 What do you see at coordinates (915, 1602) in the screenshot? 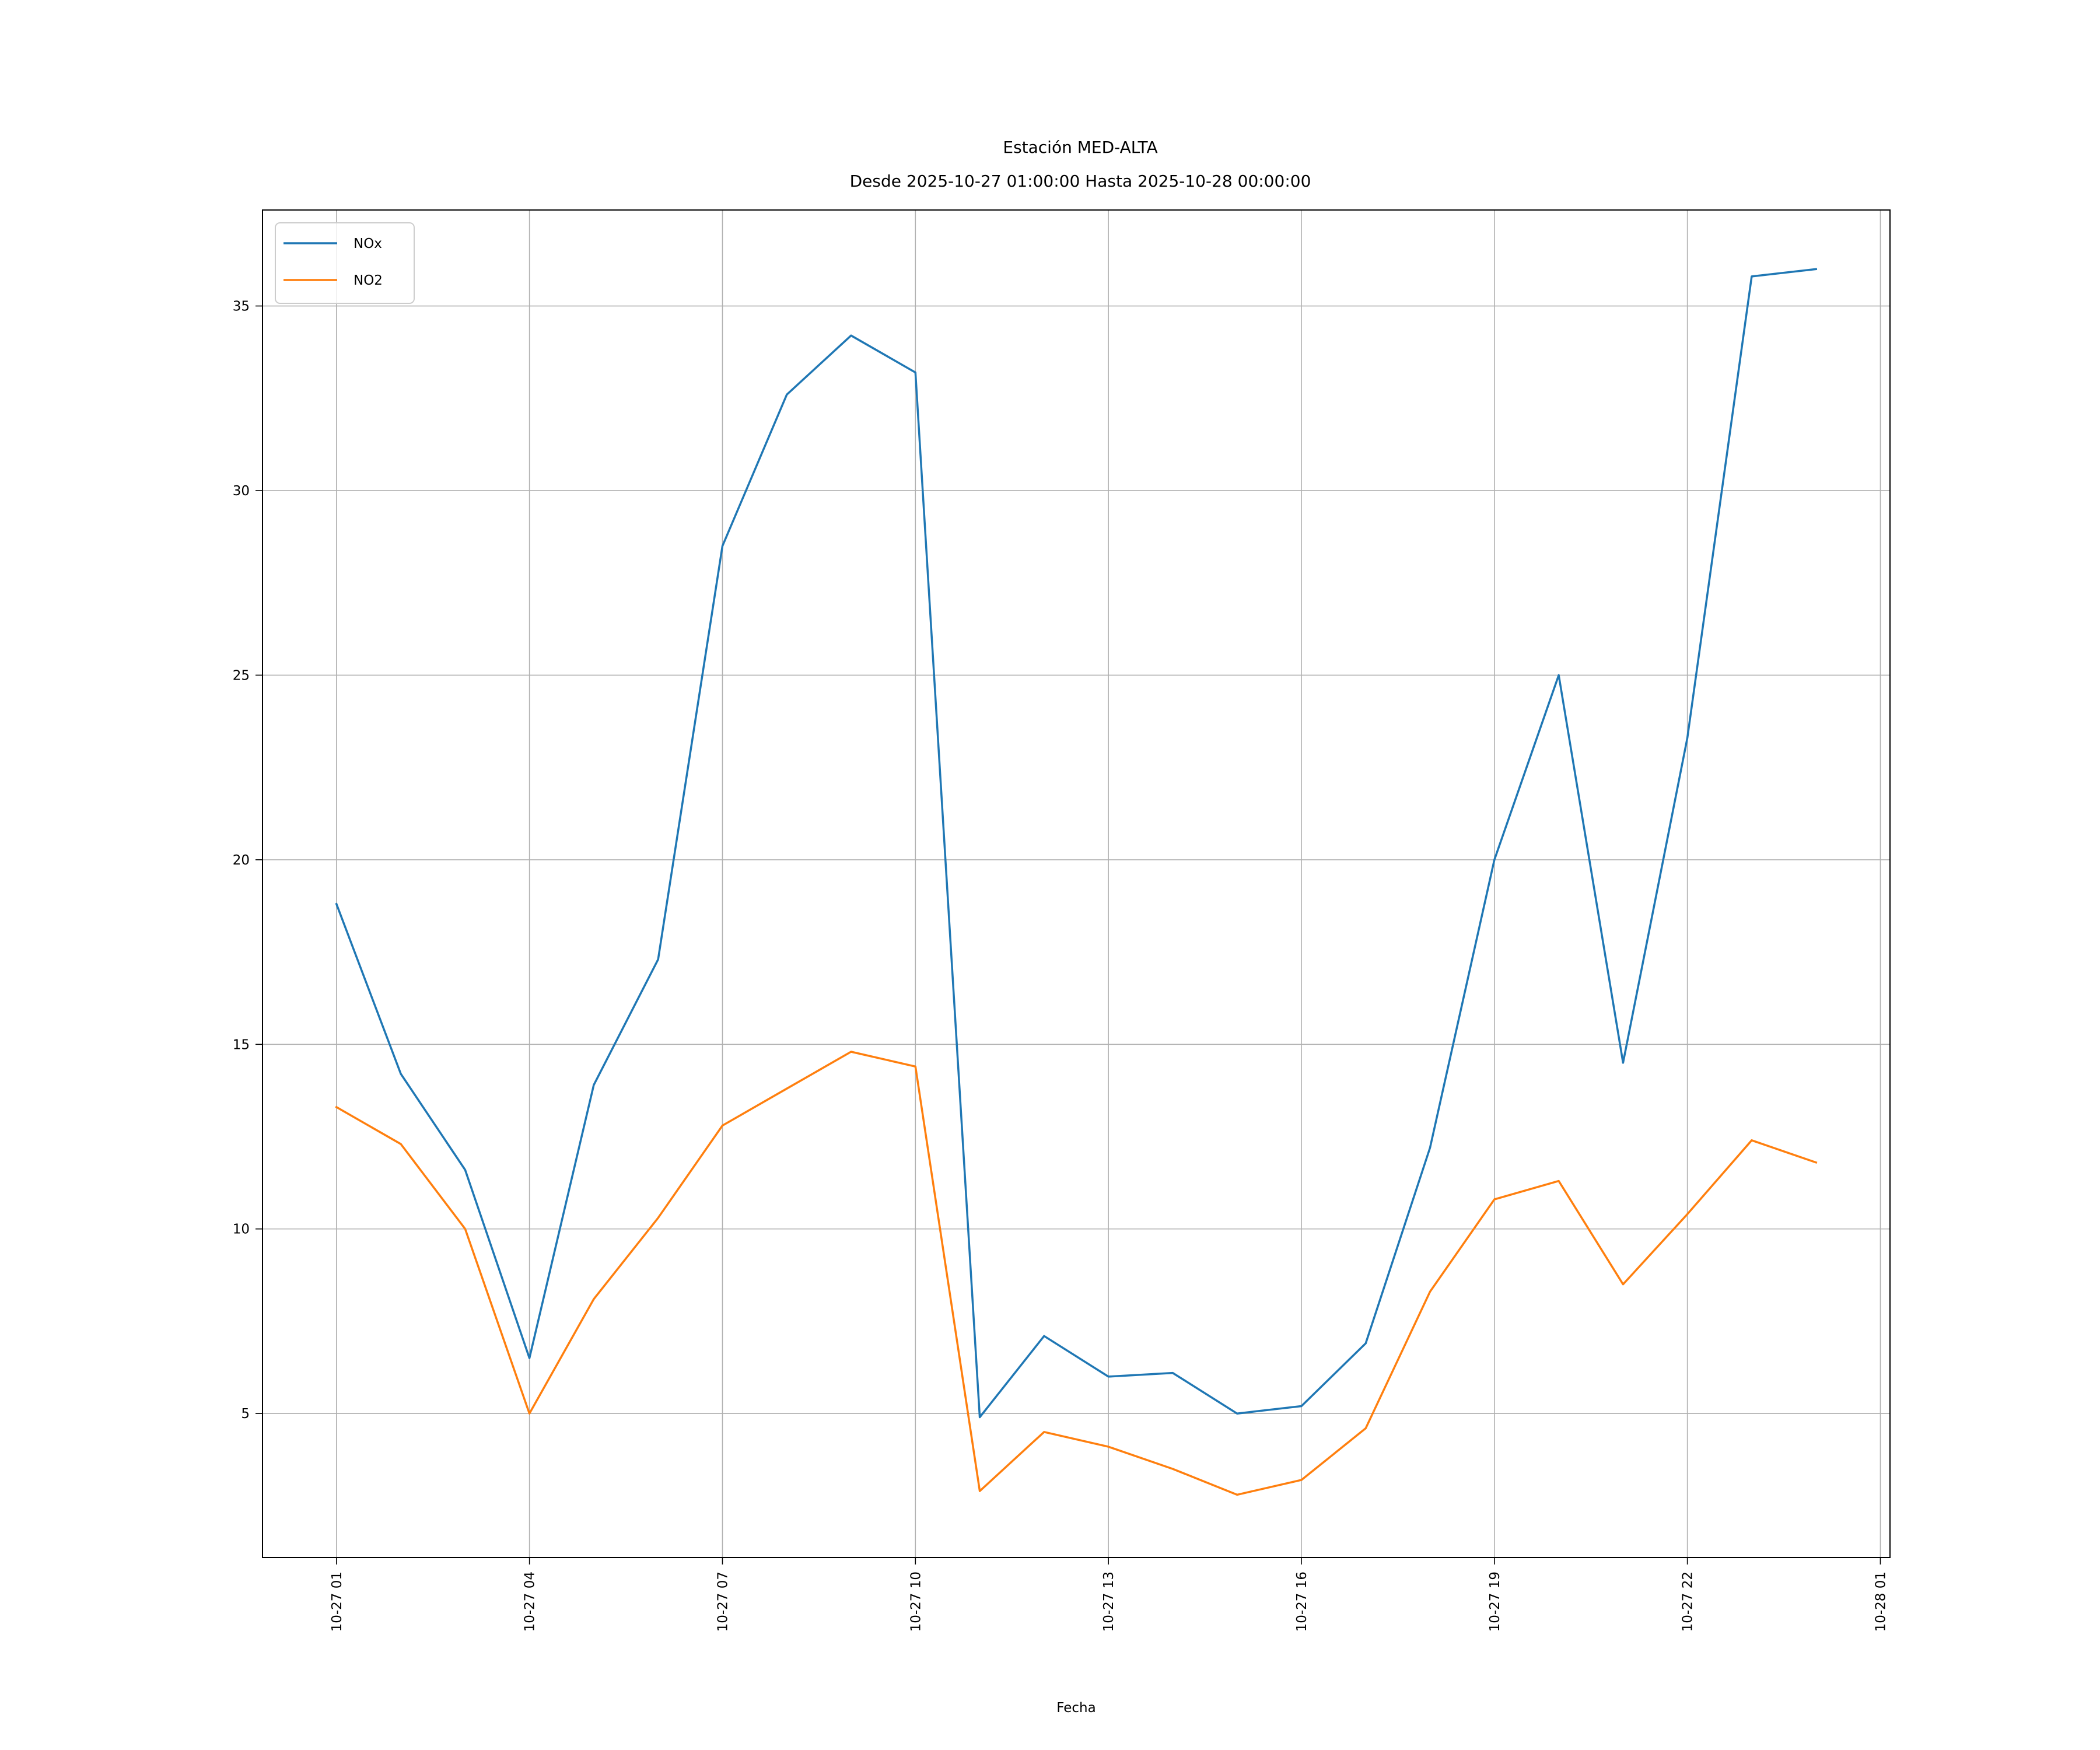
I see `x-tick-label: 10-27 10` at bounding box center [915, 1602].